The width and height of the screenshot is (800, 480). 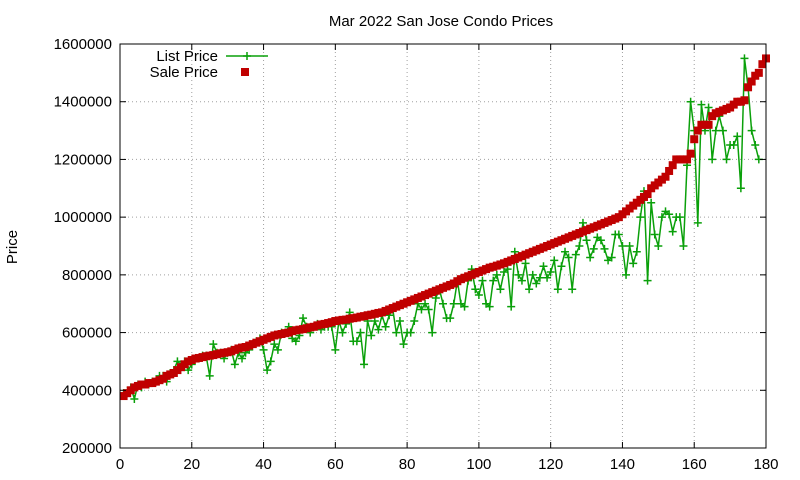 I want to click on x-tick-label: 80, so click(x=407, y=464).